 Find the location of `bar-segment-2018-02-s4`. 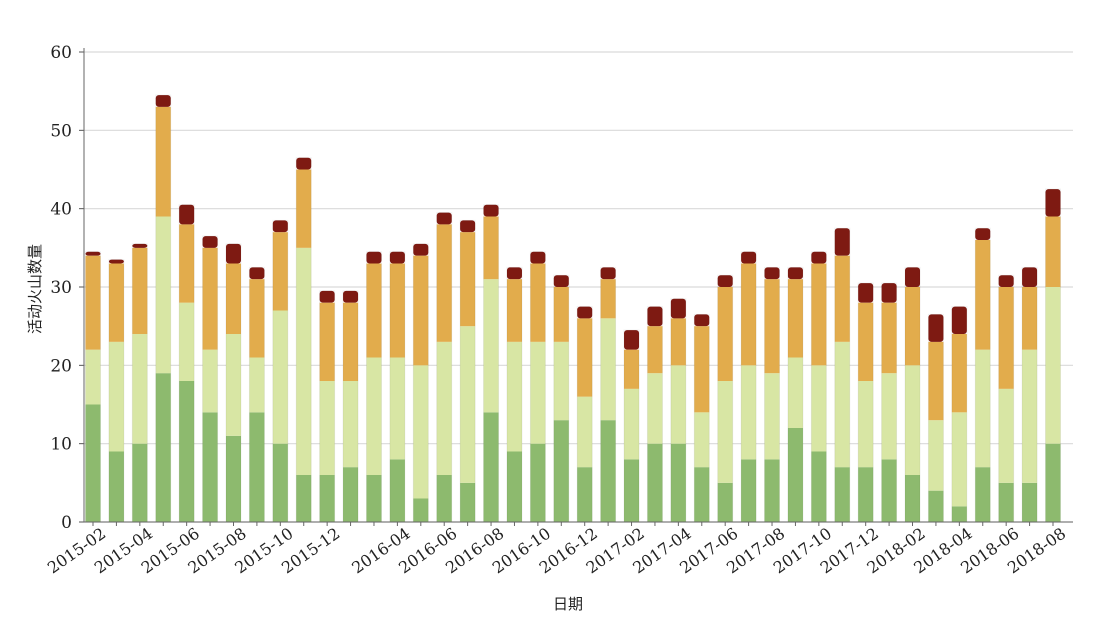

bar-segment-2018-02-s4 is located at coordinates (913, 277).